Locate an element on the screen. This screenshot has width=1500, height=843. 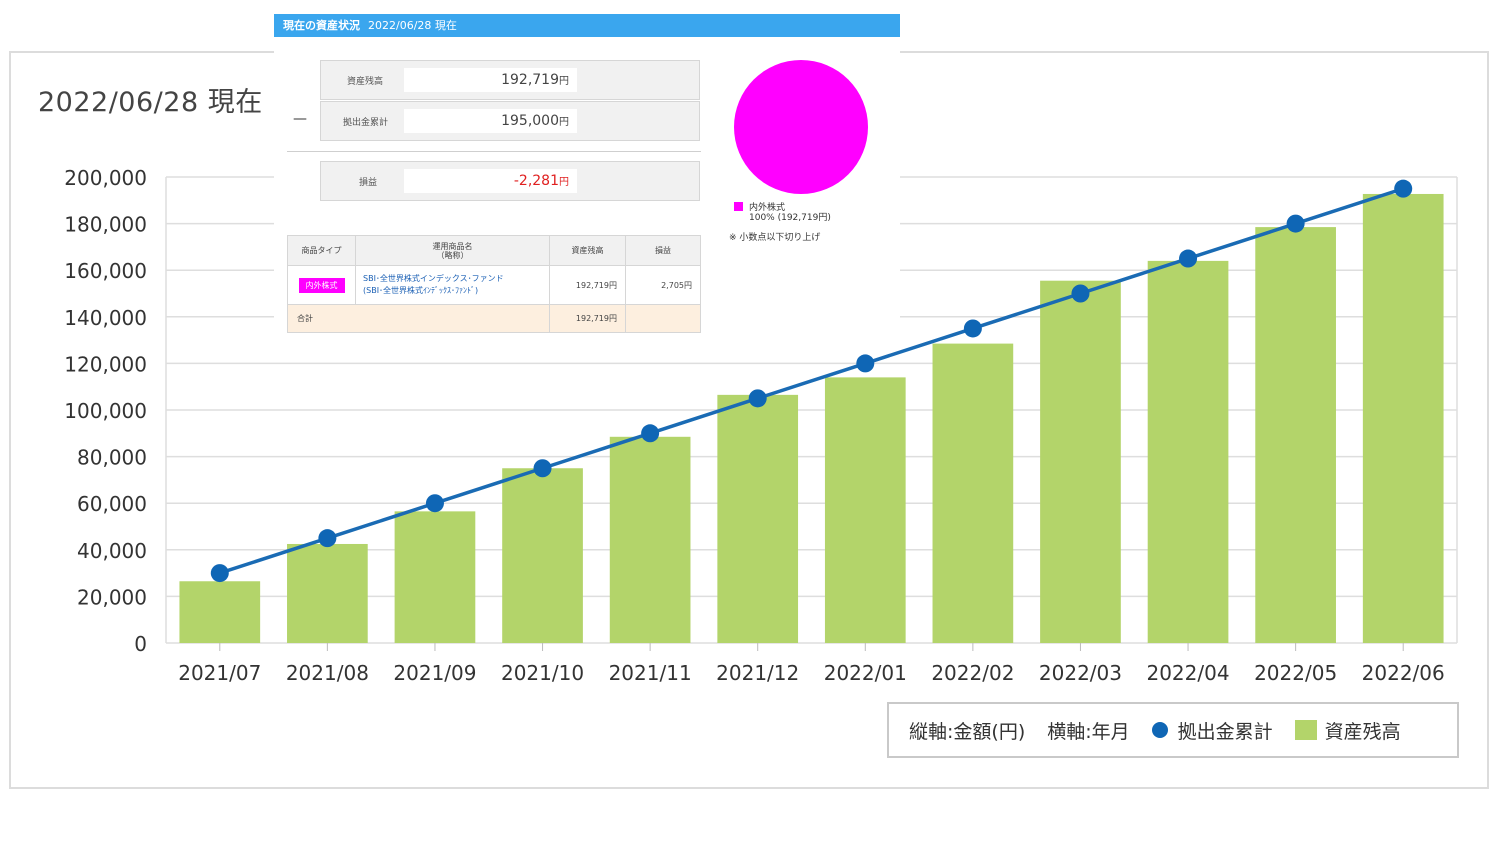
col-fund-name: 運用商品名 （略称） is located at coordinates (452, 250).